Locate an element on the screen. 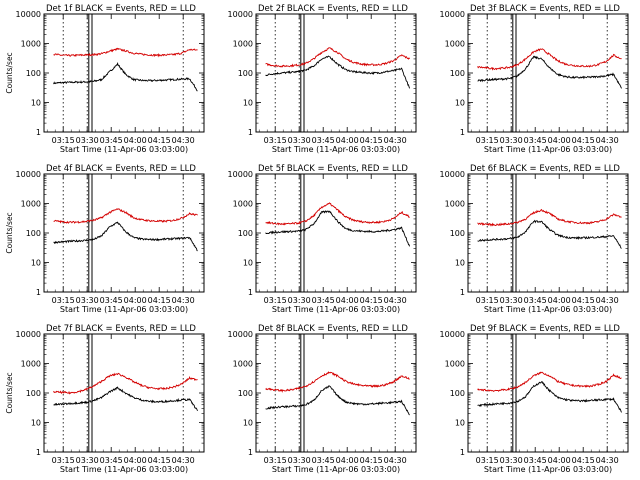 This screenshot has width=640, height=480. panel-title: Det 2f BLACK = Events, RED = LLD is located at coordinates (333, 9).